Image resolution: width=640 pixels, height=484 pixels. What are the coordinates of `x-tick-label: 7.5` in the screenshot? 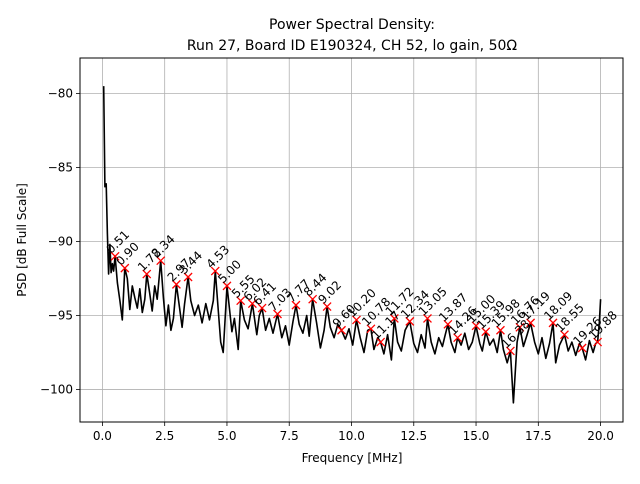 It's located at (289, 436).